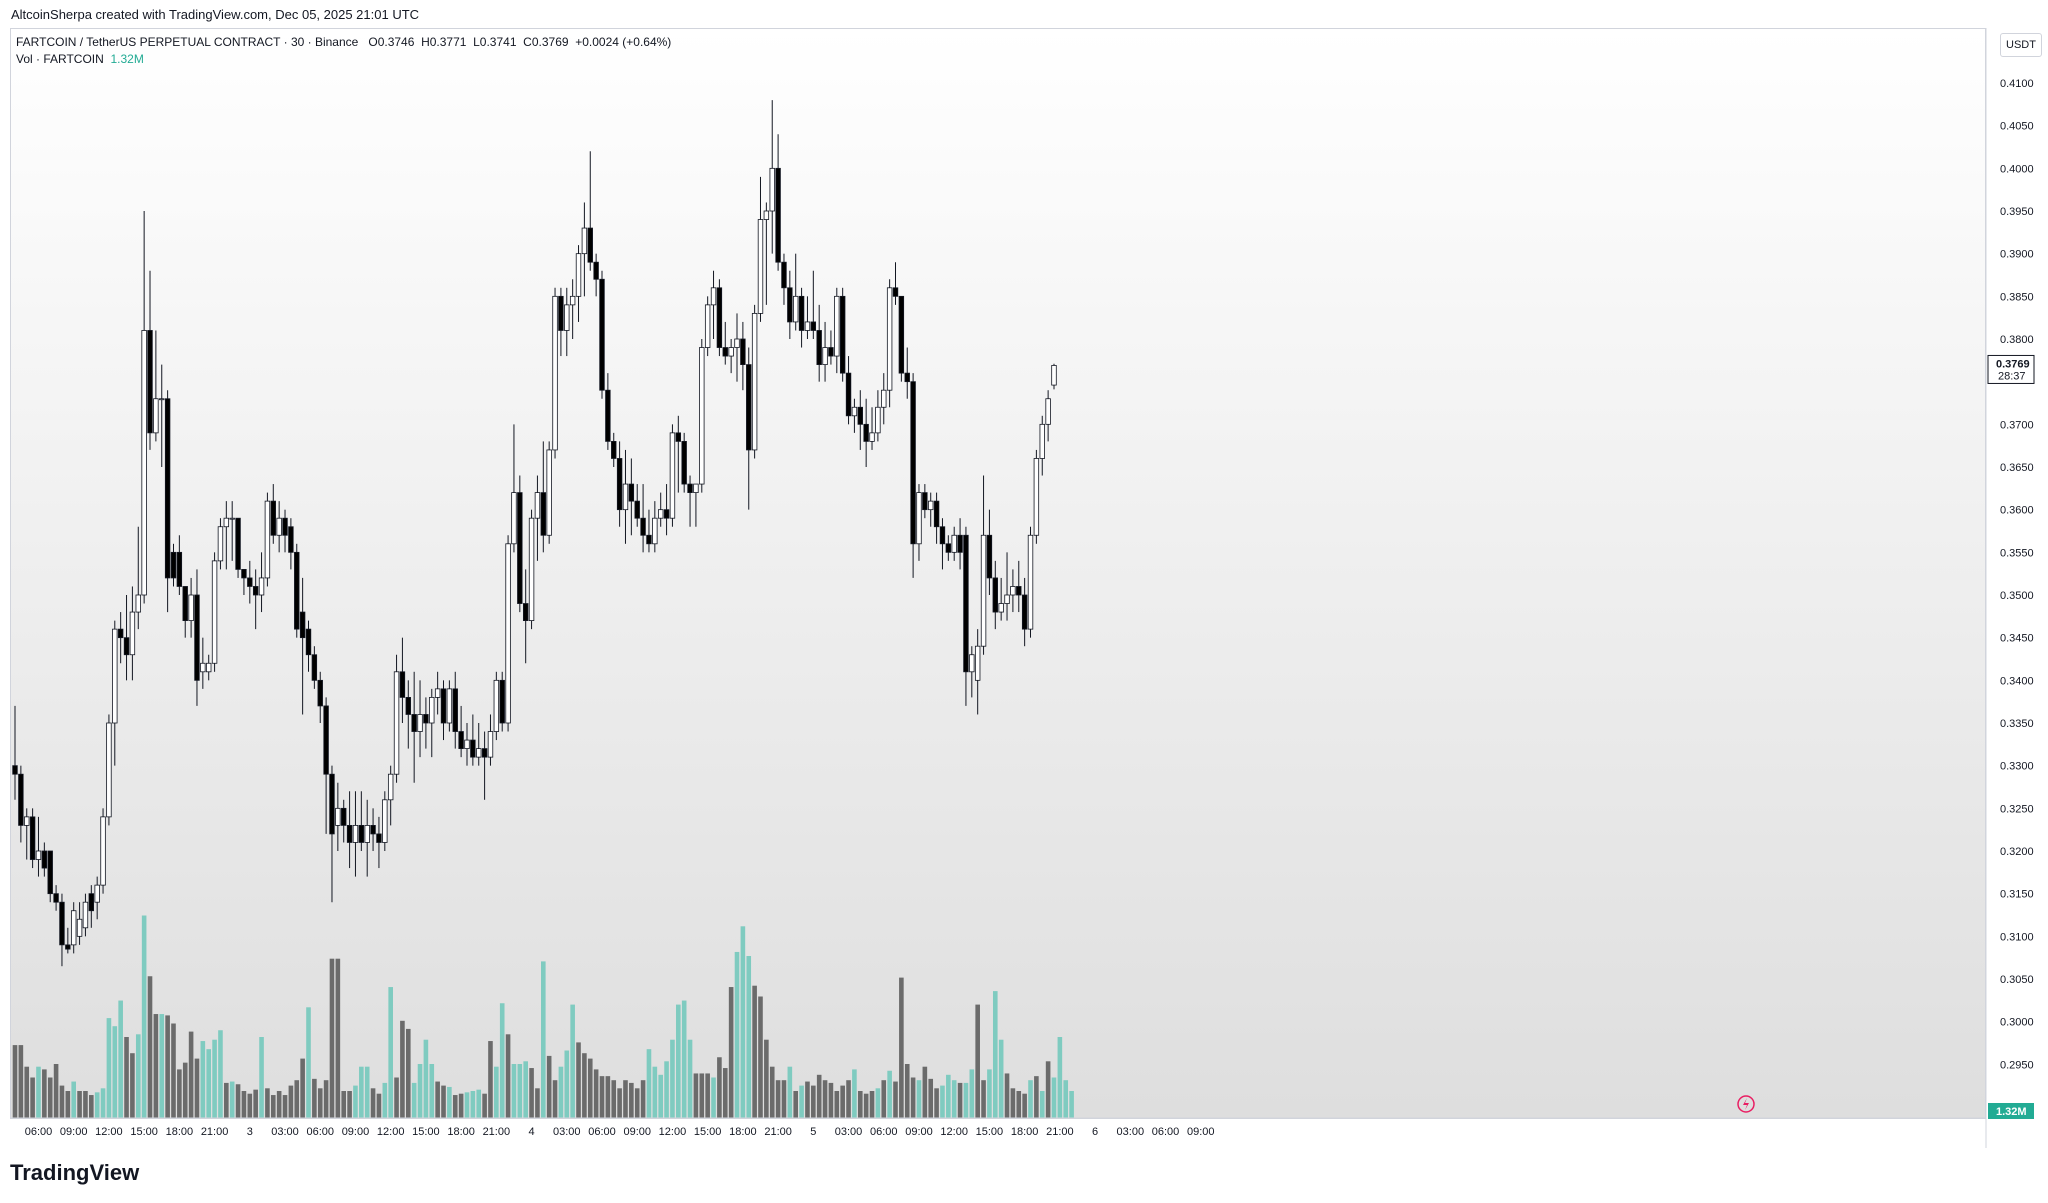 This screenshot has height=1203, width=2048. What do you see at coordinates (954, 1132) in the screenshot?
I see `time-tick-label: 12:00` at bounding box center [954, 1132].